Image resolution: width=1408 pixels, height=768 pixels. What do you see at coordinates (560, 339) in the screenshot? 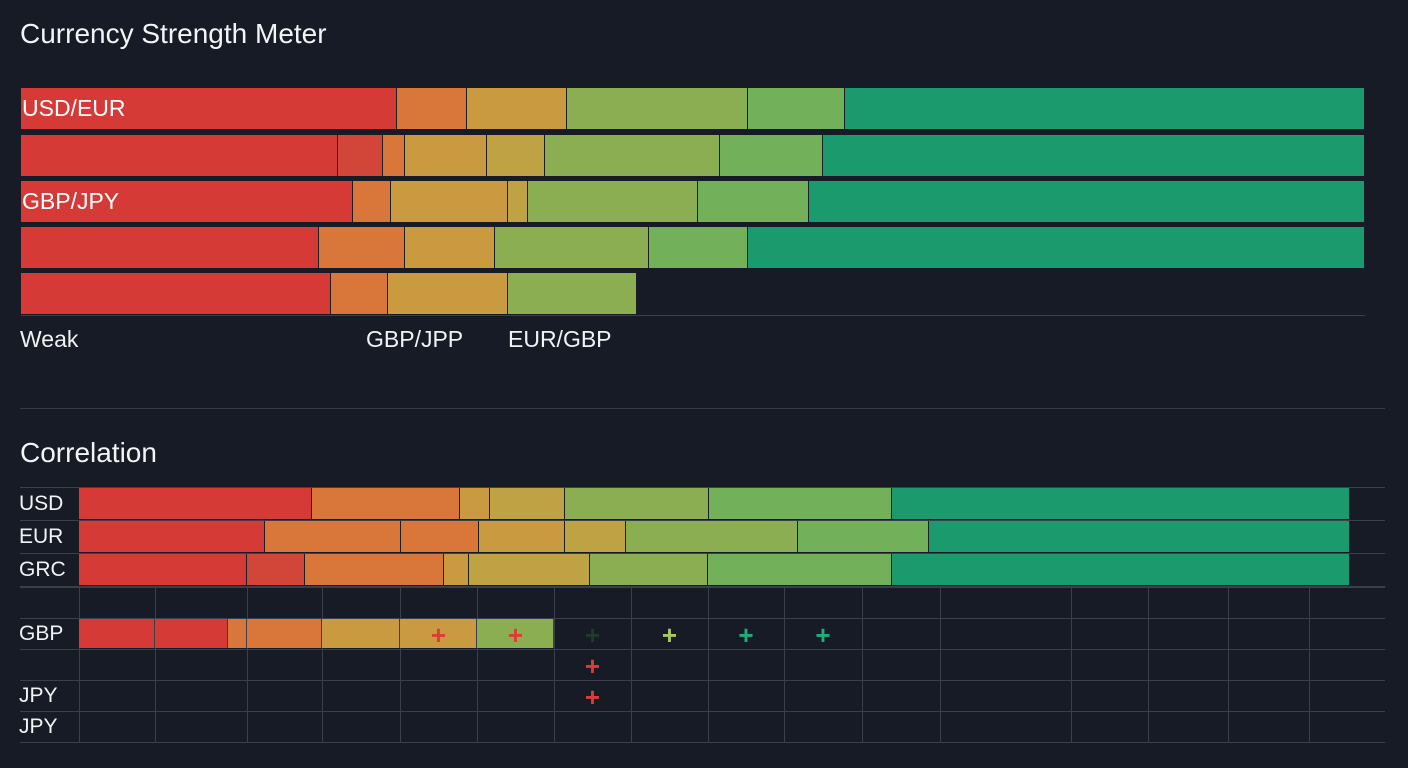
I see `axis-label-eurgbp: EUR/GBP` at bounding box center [560, 339].